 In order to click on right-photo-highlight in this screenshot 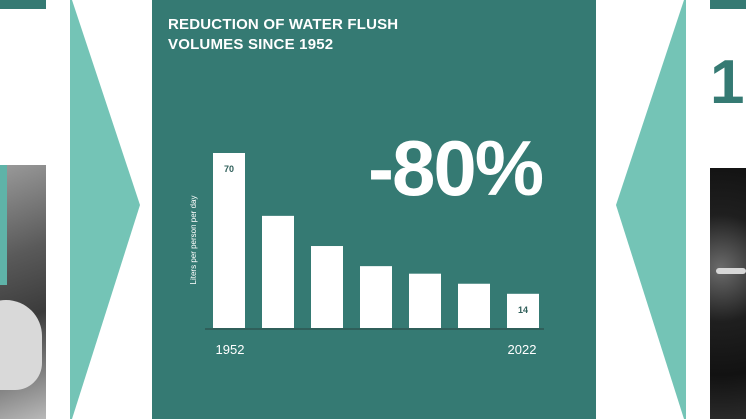, I will do `click(731, 271)`.